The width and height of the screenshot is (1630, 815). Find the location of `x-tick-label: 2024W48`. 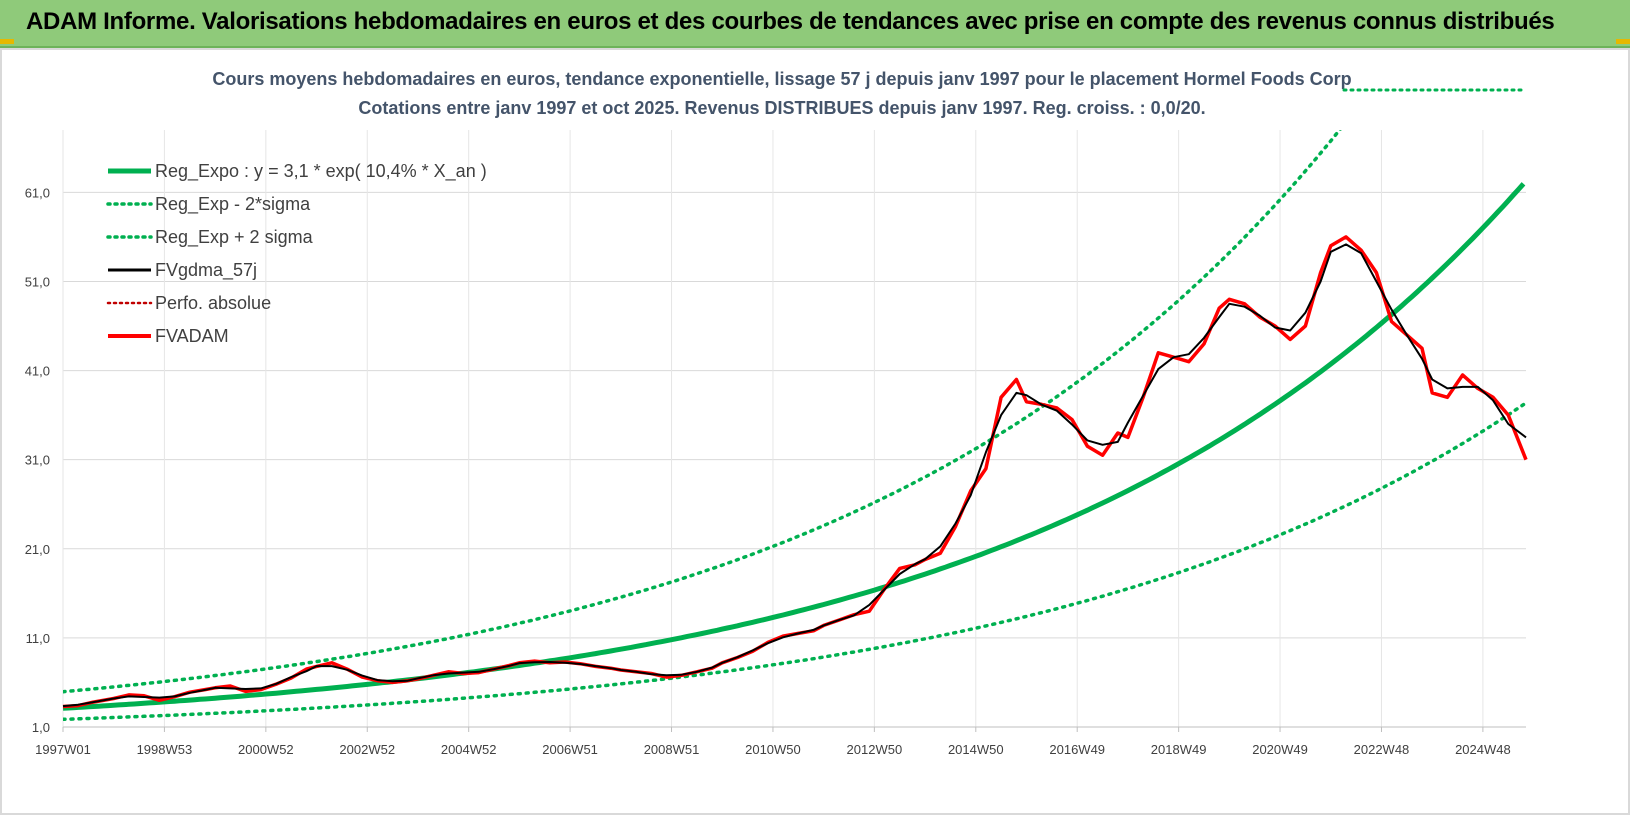

x-tick-label: 2024W48 is located at coordinates (1483, 749).